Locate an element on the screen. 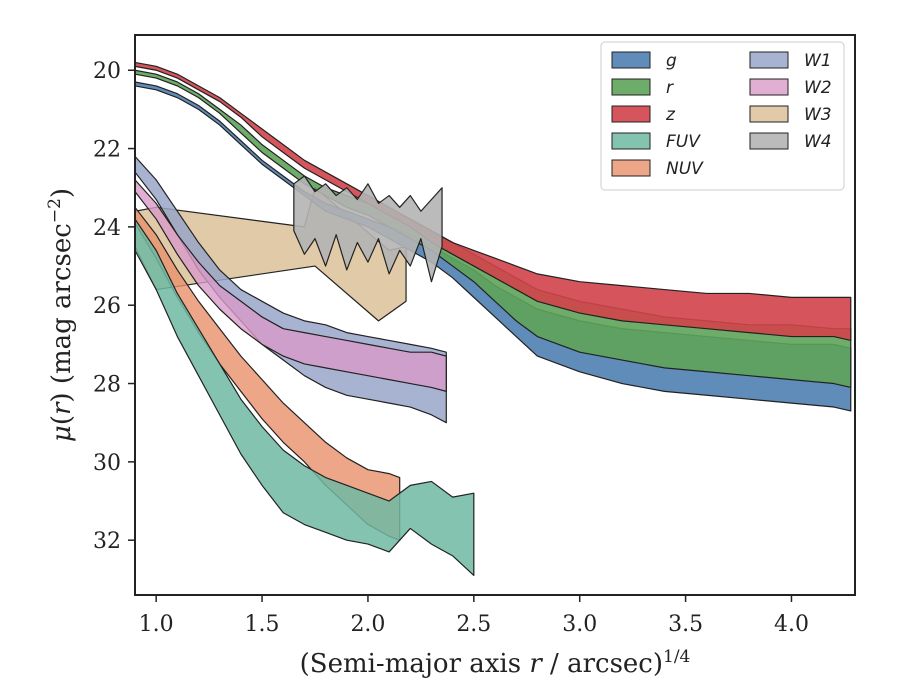 The image size is (900, 700). x-axis: 1.0 1.5 2.0 2.5 3.0 3.5 4.0 is located at coordinates (474, 616).